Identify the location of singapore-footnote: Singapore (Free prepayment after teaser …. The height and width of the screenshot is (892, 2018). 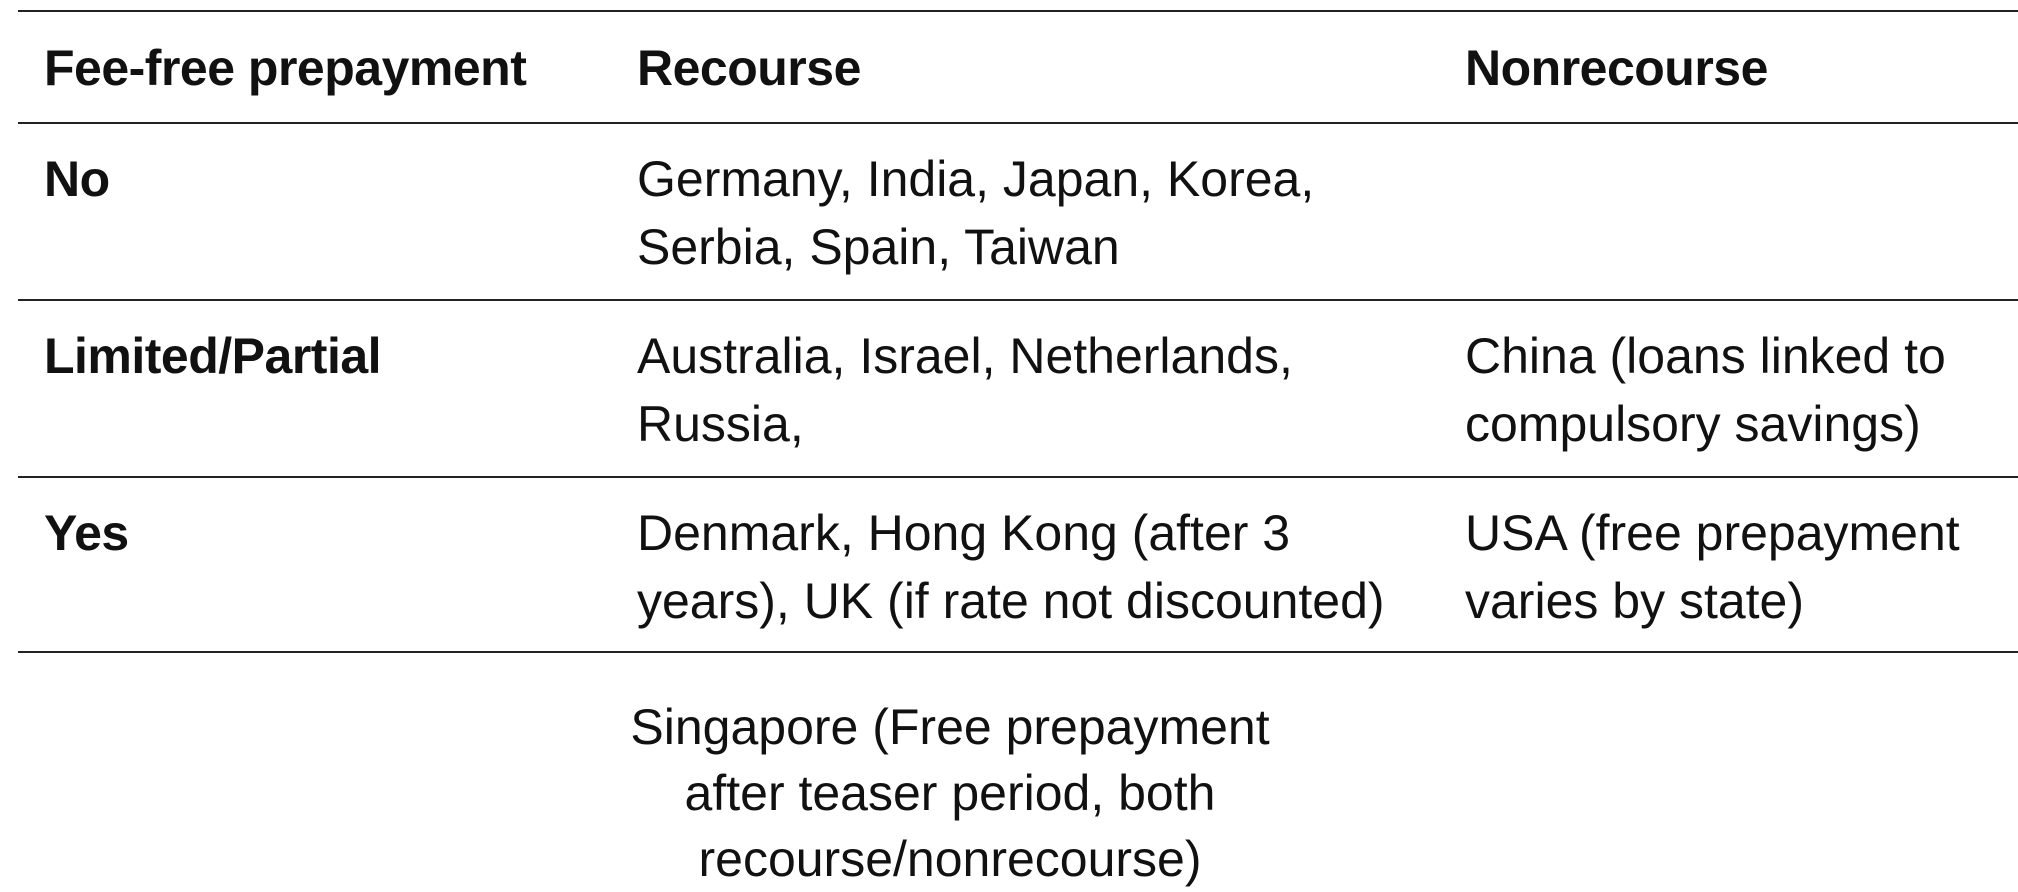
(950, 793).